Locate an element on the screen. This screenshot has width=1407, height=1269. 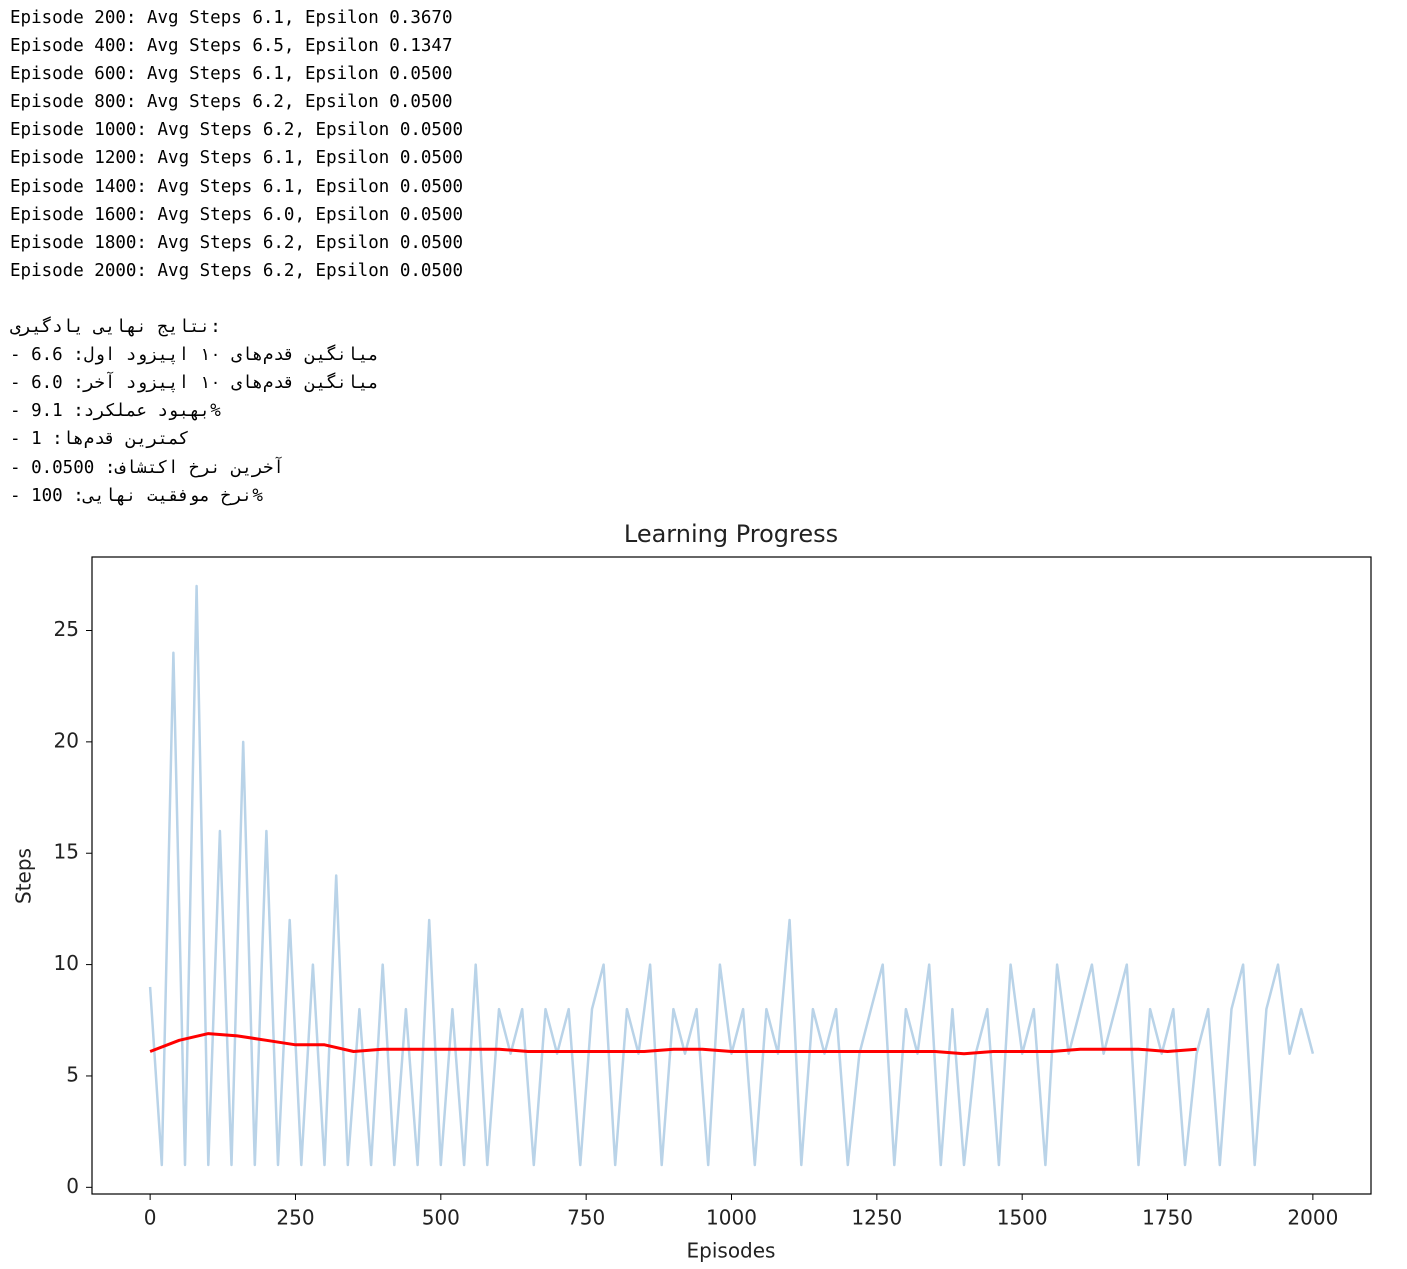
x-tick-label: 500 is located at coordinates (441, 1218).